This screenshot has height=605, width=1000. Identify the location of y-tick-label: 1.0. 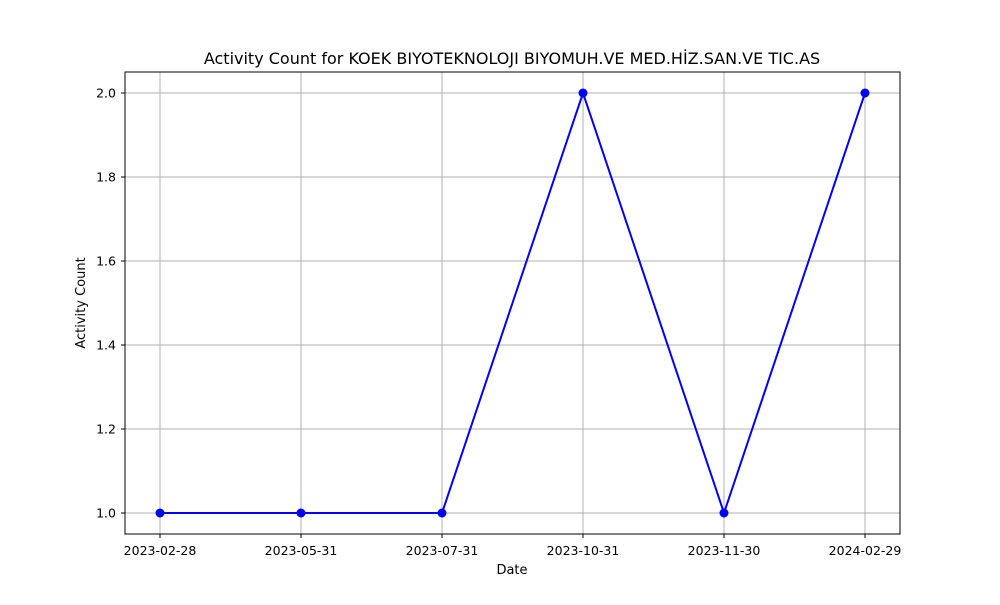
(106, 513).